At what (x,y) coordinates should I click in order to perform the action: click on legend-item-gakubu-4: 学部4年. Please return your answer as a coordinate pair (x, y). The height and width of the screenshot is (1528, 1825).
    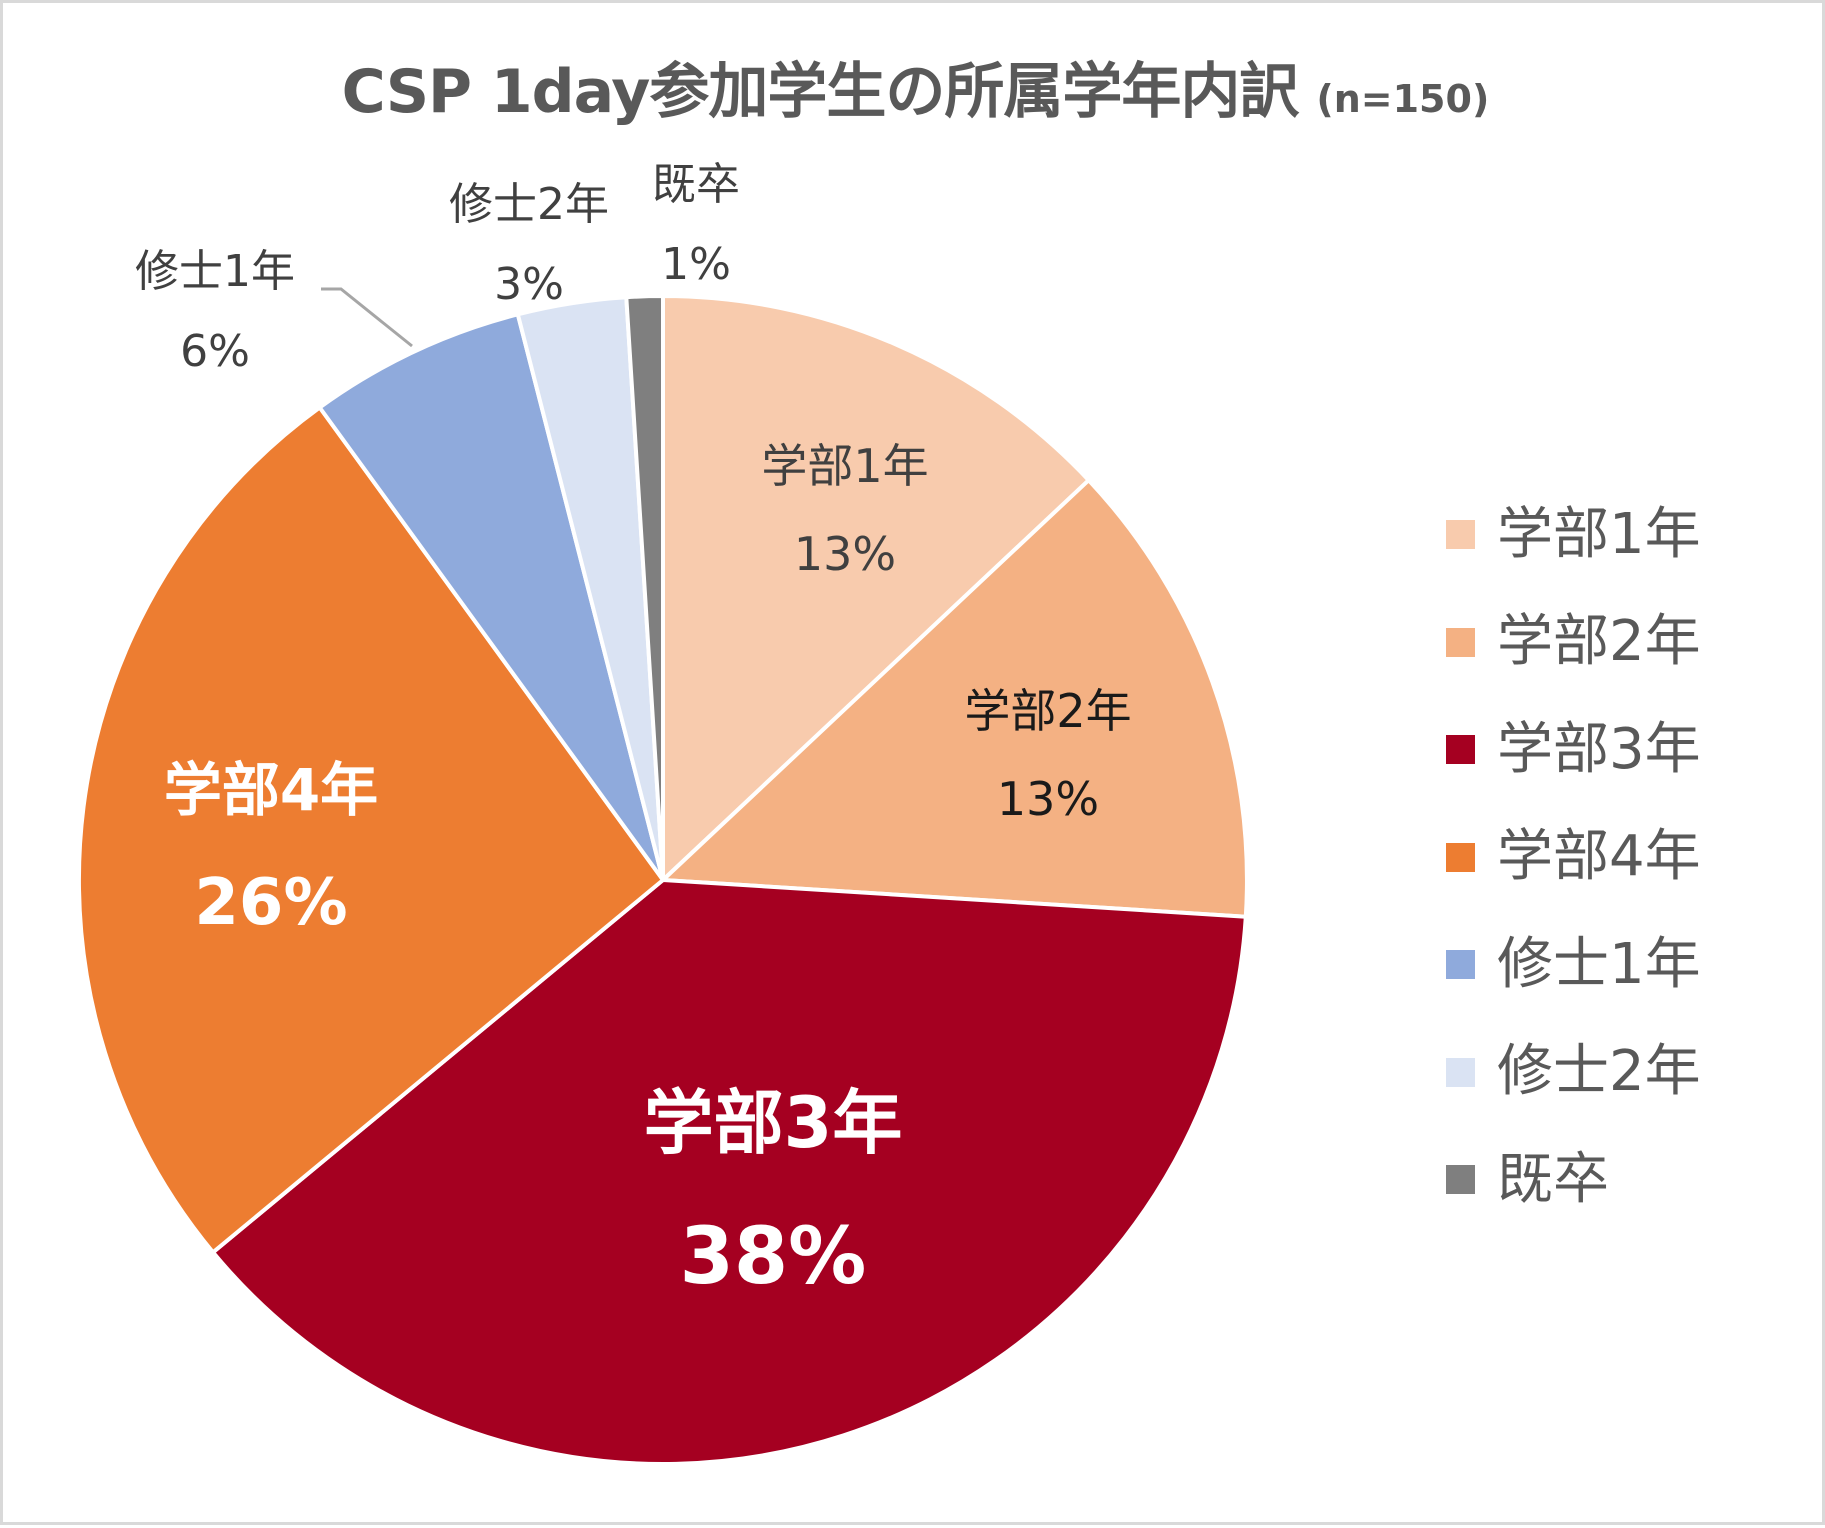
    Looking at the image, I should click on (1573, 858).